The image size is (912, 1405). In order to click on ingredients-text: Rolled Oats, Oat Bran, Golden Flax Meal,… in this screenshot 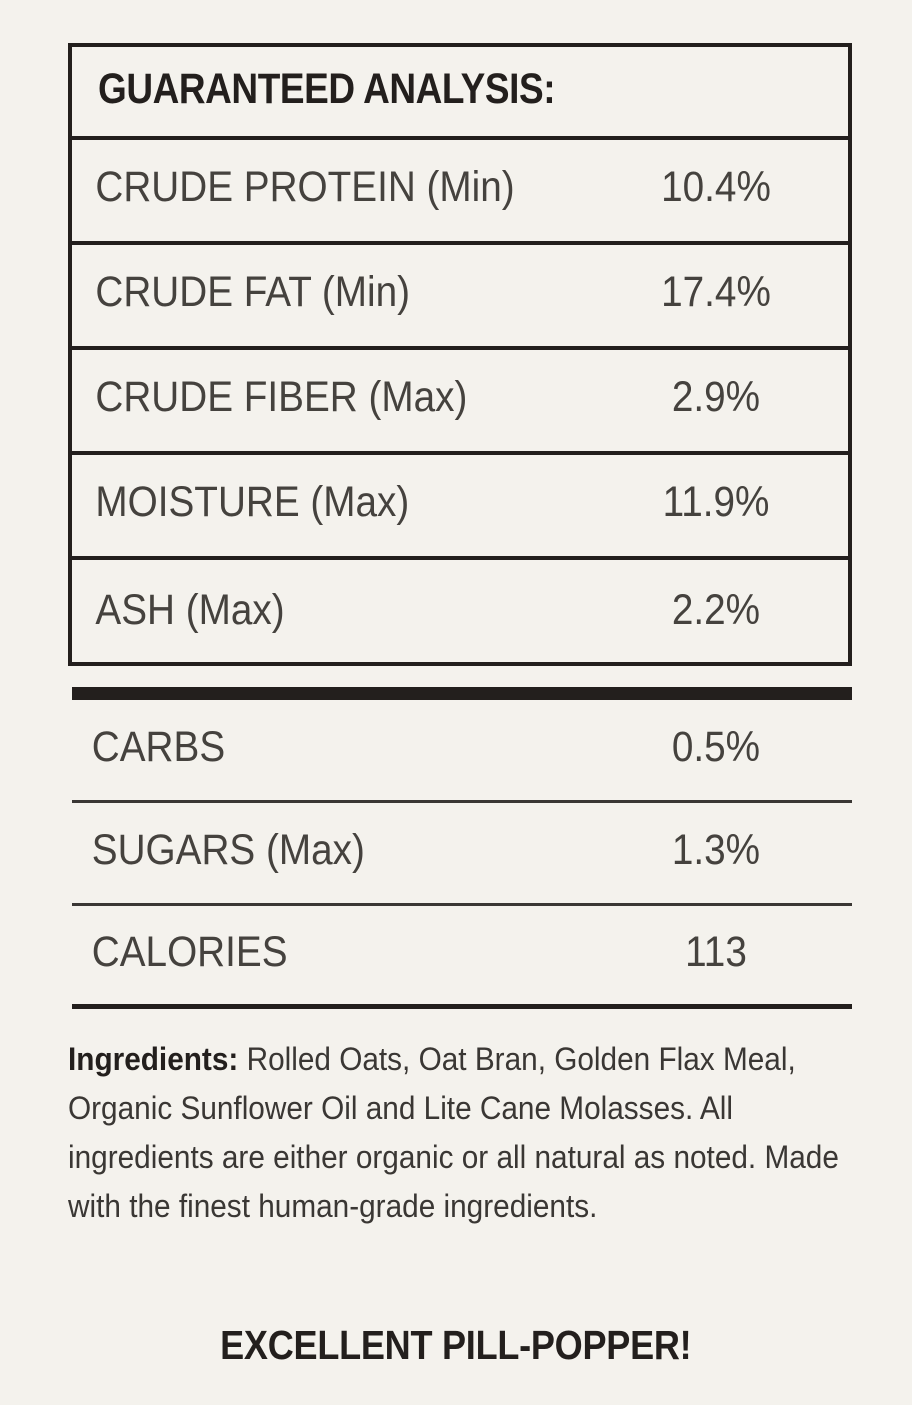, I will do `click(453, 1132)`.